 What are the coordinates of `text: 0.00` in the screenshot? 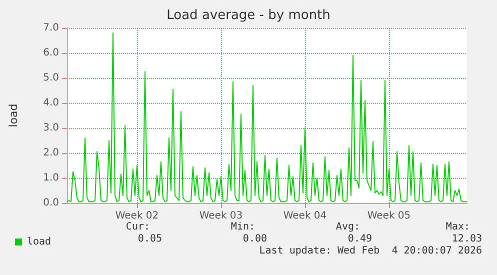 It's located at (255, 239).